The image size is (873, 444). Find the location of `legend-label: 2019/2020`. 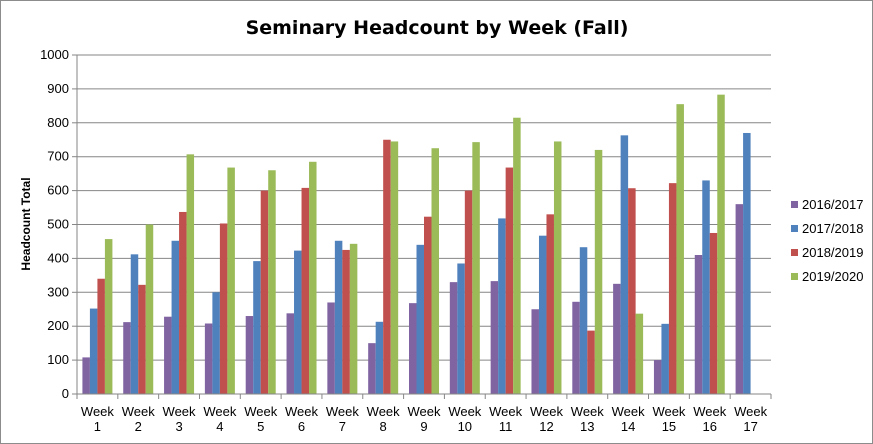

legend-label: 2019/2020 is located at coordinates (832, 276).